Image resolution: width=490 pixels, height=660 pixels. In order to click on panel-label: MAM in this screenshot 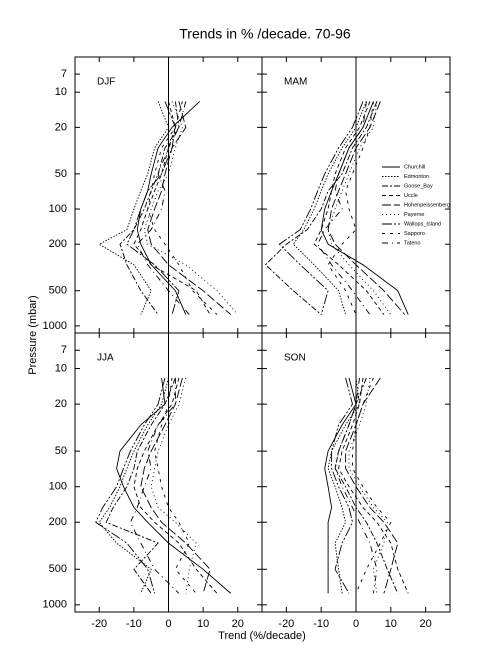, I will do `click(295, 82)`.